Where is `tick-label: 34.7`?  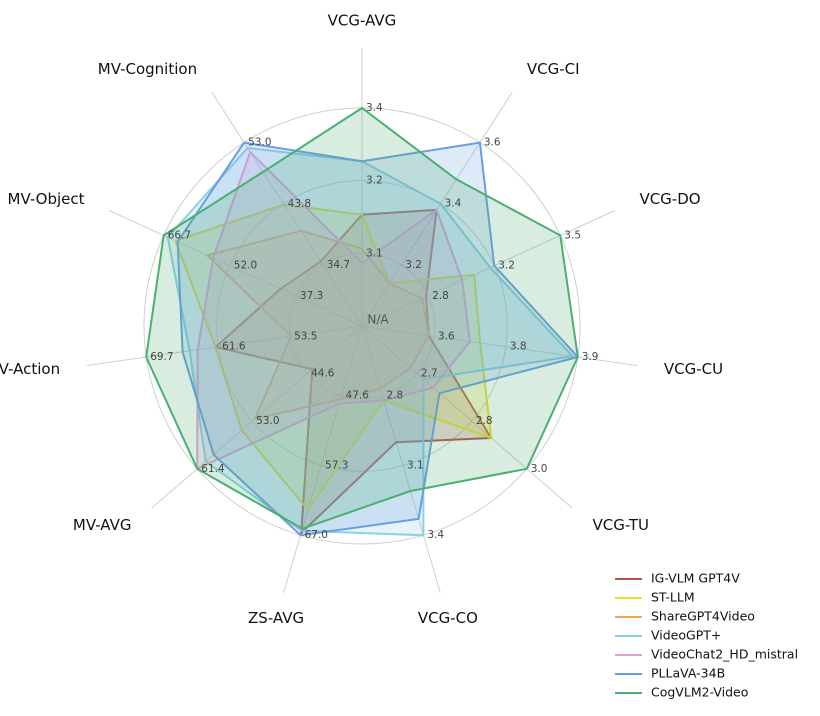
tick-label: 34.7 is located at coordinates (338, 265).